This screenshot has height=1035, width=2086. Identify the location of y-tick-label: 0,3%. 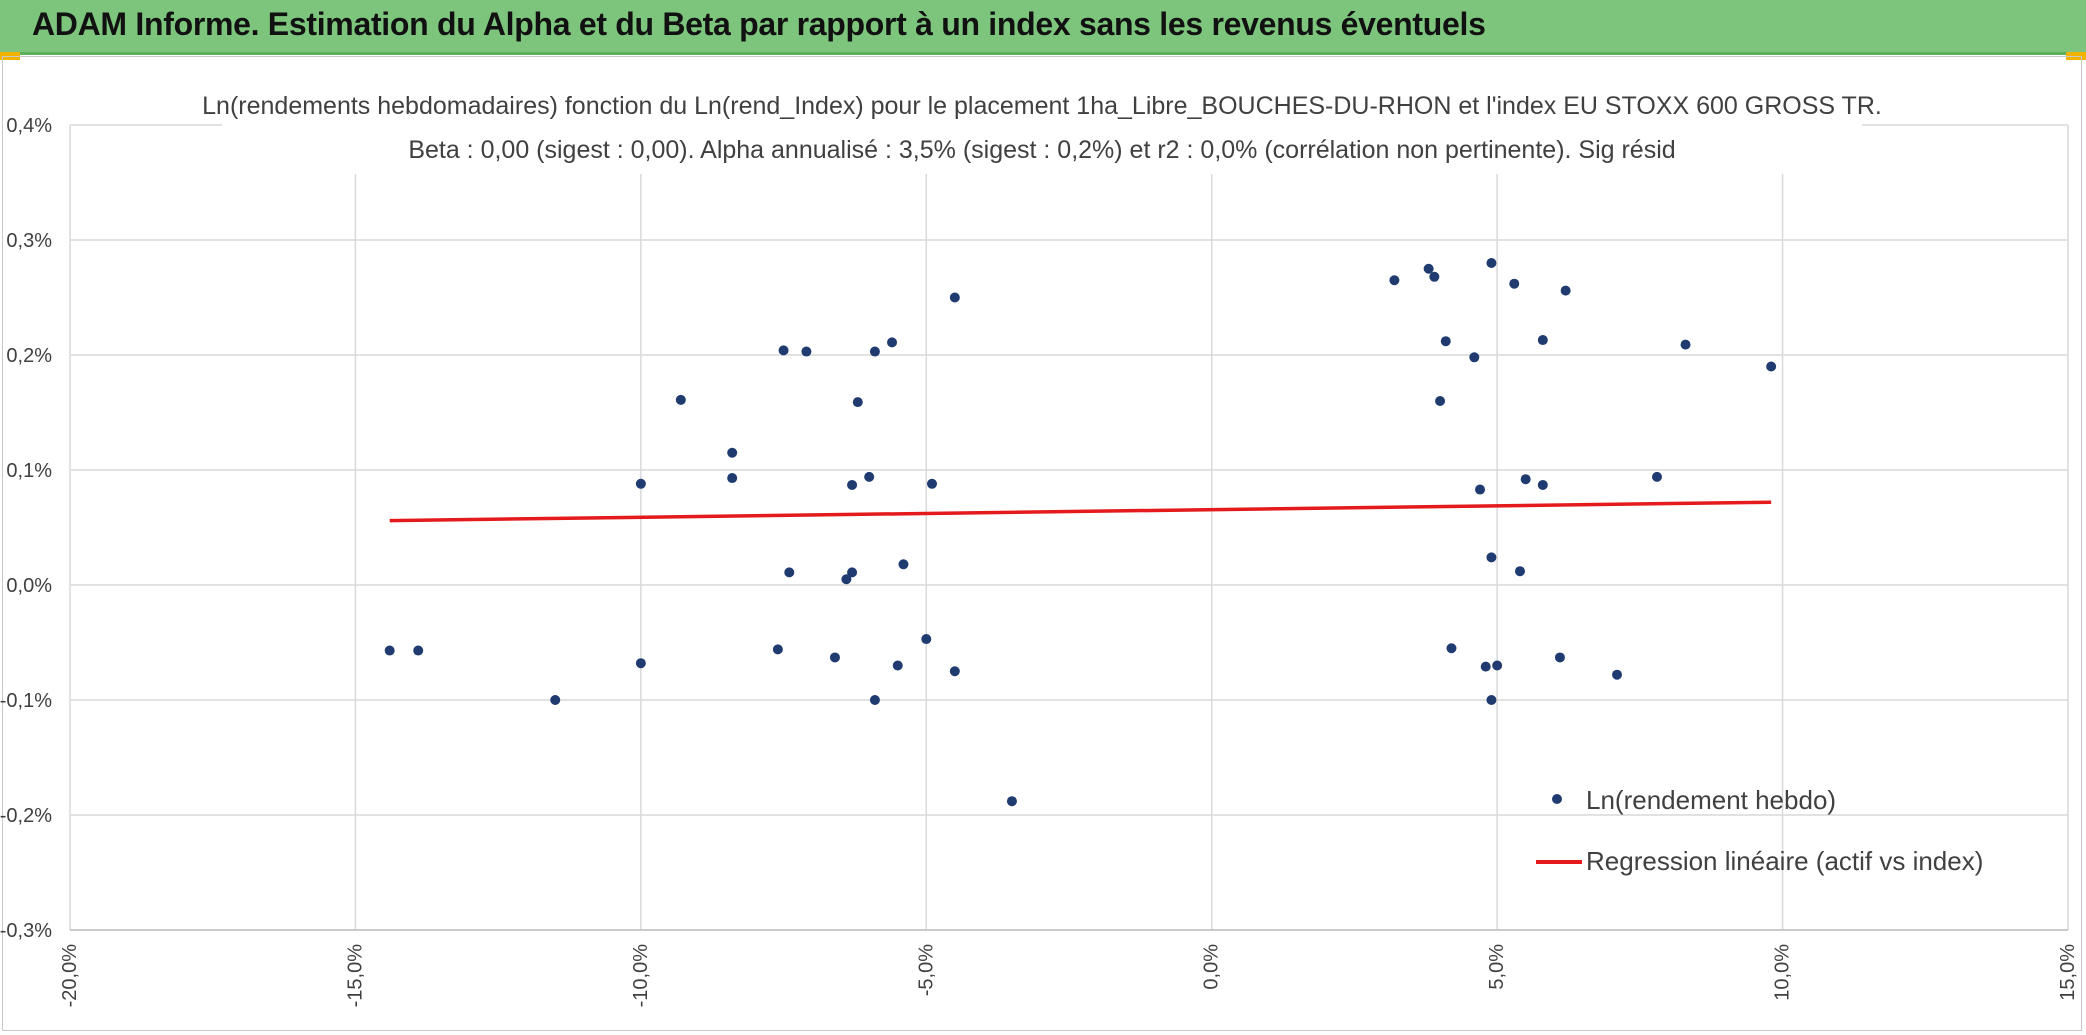
(29, 241).